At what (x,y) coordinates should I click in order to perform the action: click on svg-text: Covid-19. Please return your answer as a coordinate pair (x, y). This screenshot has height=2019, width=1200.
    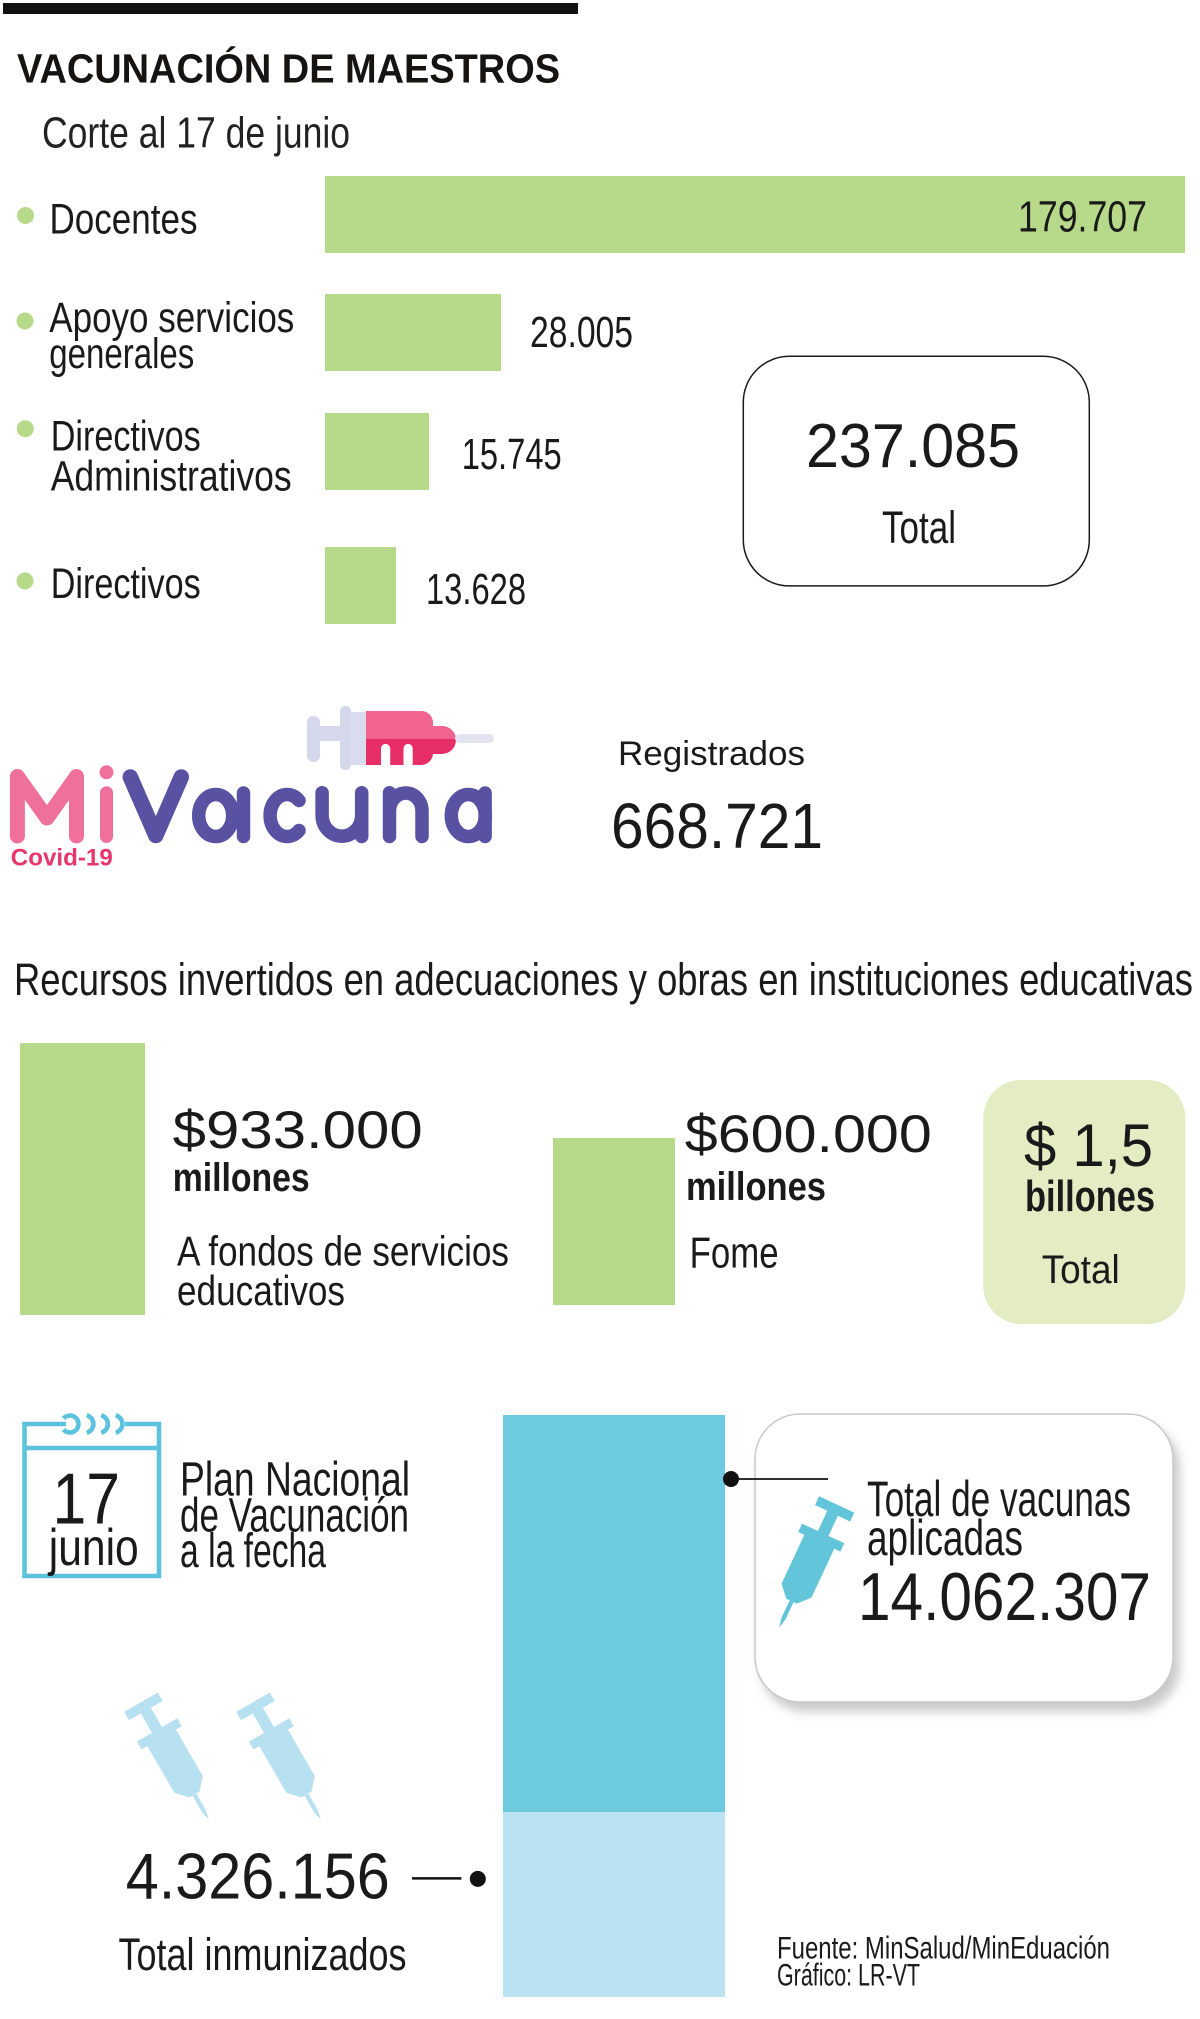
    Looking at the image, I should click on (62, 858).